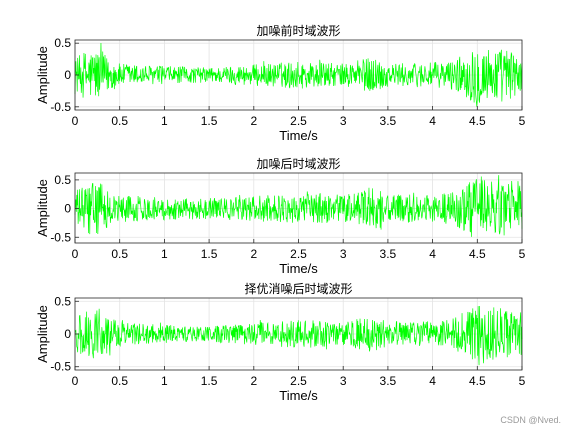 This screenshot has width=577, height=433. What do you see at coordinates (298, 289) in the screenshot?
I see `chart-title: 择优消噪后时域波形` at bounding box center [298, 289].